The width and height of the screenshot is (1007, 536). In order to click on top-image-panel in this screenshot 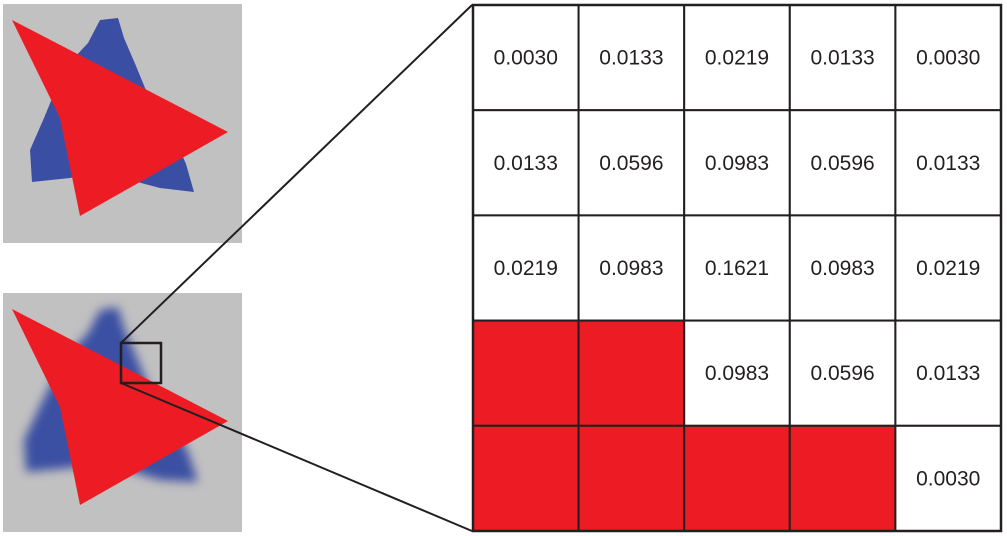, I will do `click(122, 123)`.